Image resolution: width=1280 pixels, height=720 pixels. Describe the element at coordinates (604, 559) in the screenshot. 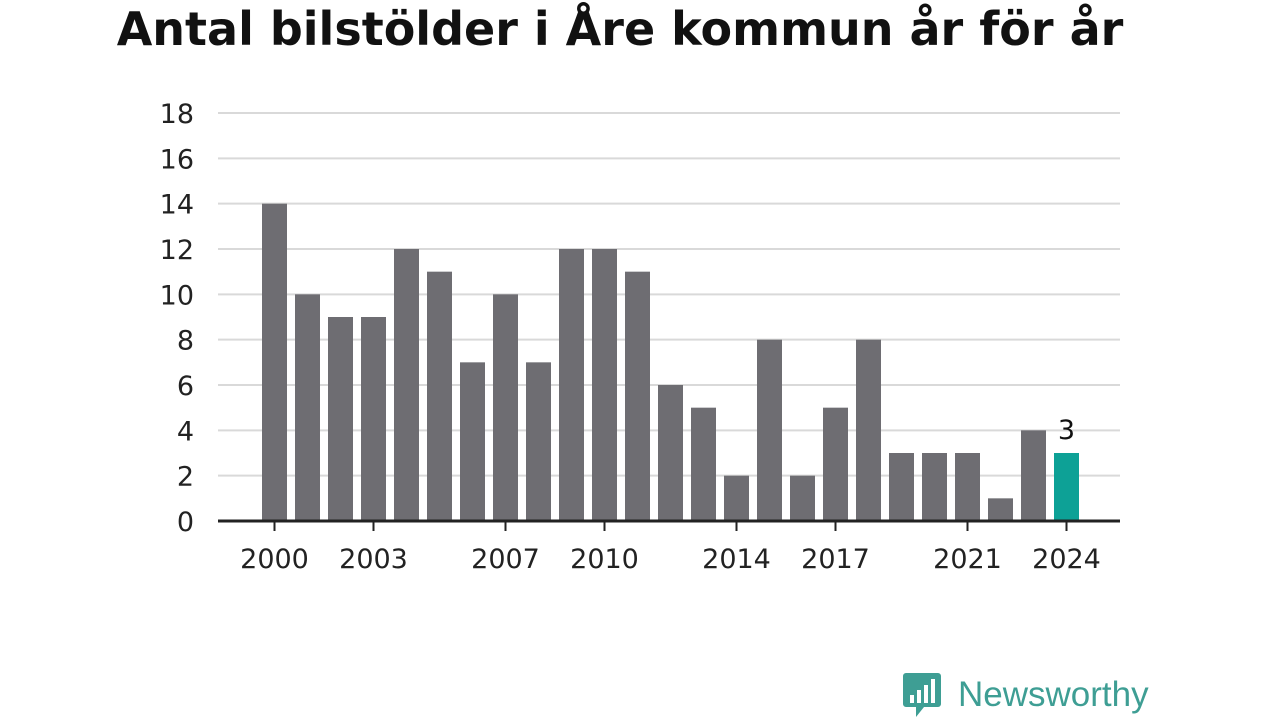

I see `x-tick-label: 2010` at that location.